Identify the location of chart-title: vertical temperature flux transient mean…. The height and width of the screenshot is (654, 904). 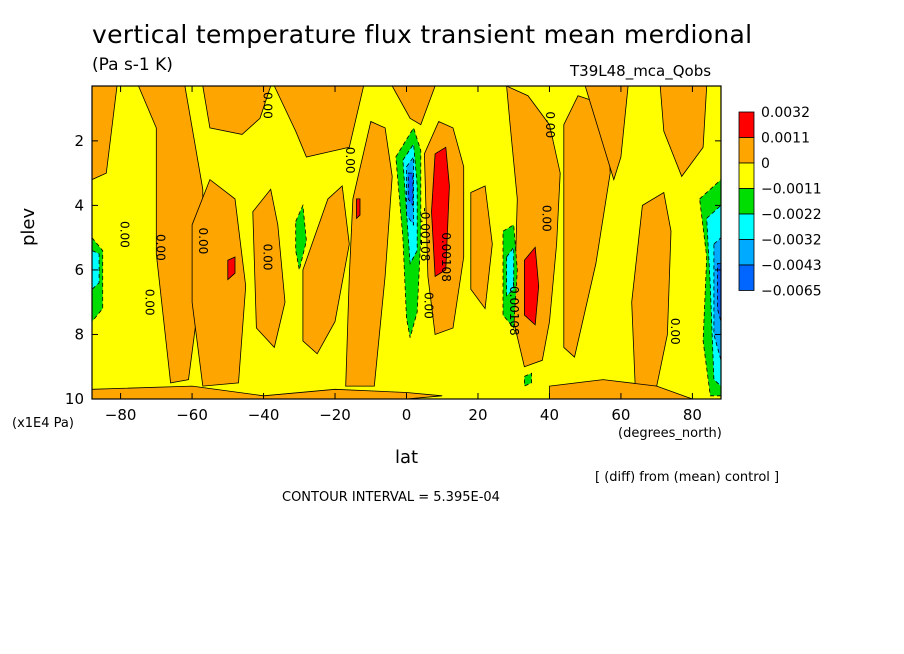
(422, 34).